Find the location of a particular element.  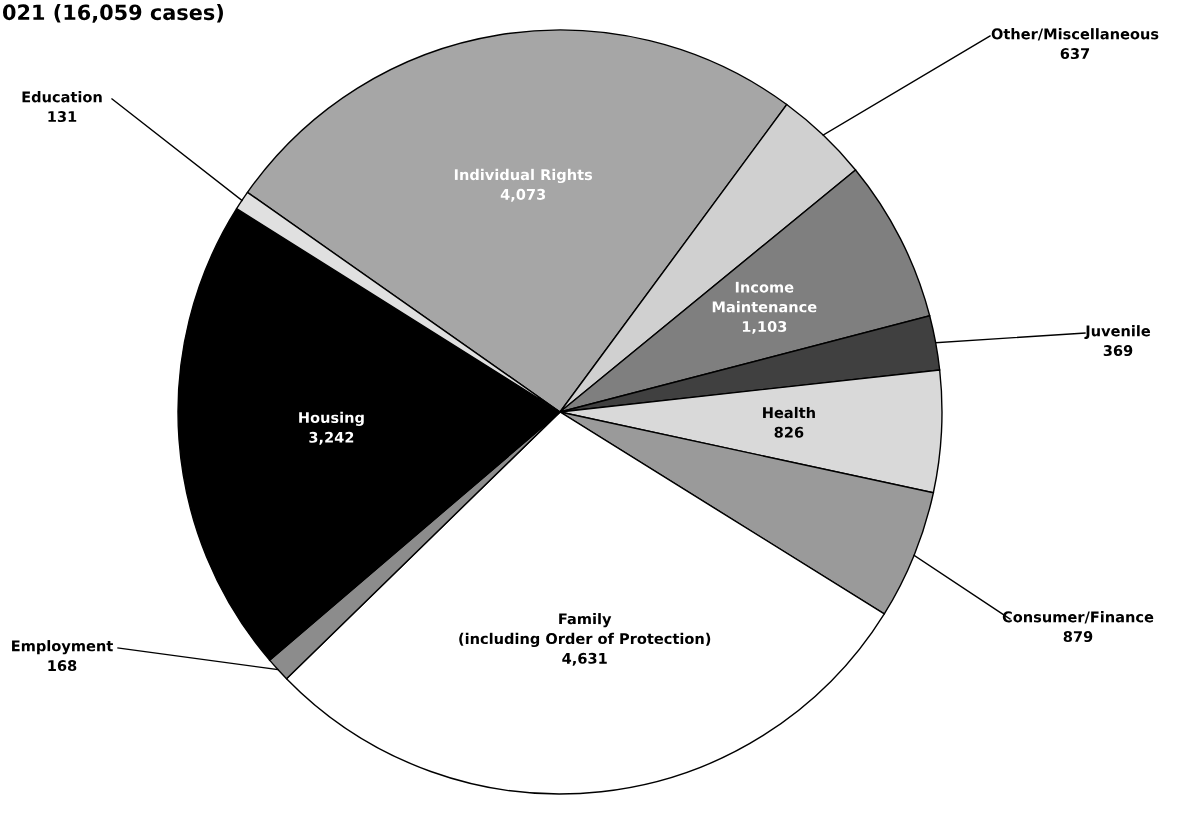

slice-label: Individual Rights is located at coordinates (523, 176).